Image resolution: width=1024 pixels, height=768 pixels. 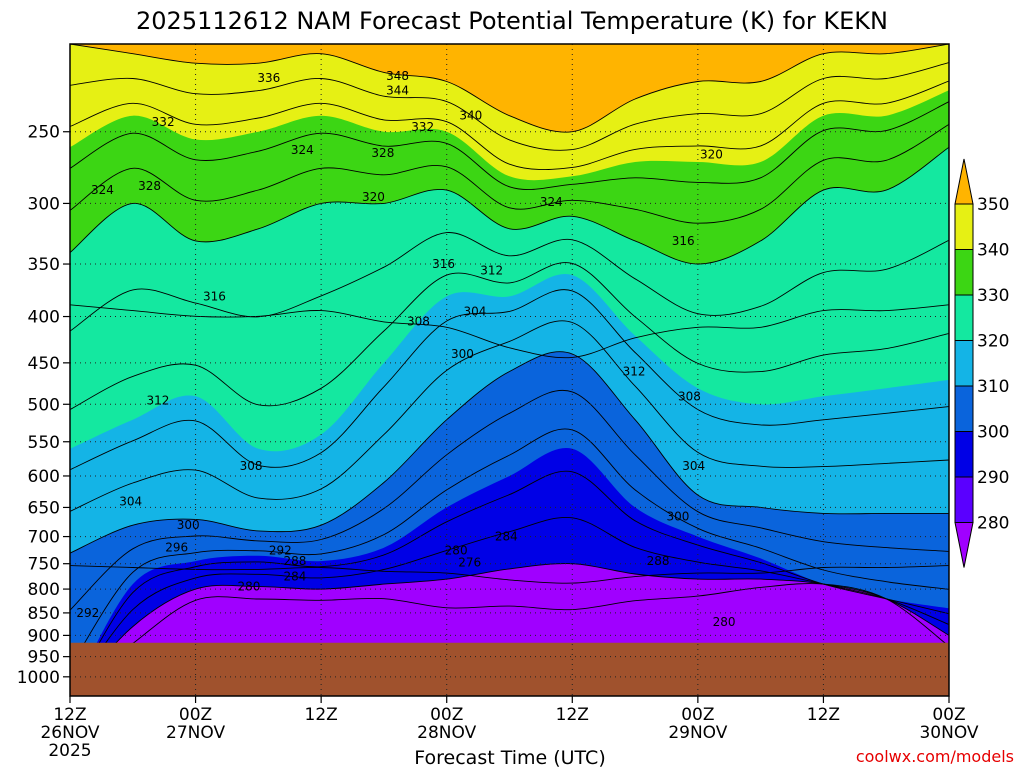 I want to click on x-tick-label: 27NOV, so click(x=195, y=733).